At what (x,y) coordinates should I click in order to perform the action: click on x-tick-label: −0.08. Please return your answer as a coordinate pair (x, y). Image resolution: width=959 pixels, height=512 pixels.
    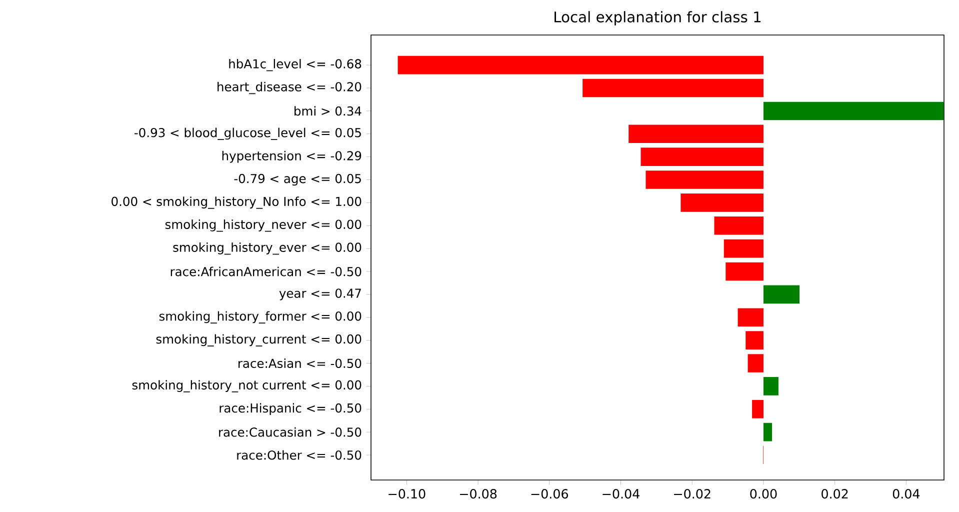
    Looking at the image, I should click on (478, 494).